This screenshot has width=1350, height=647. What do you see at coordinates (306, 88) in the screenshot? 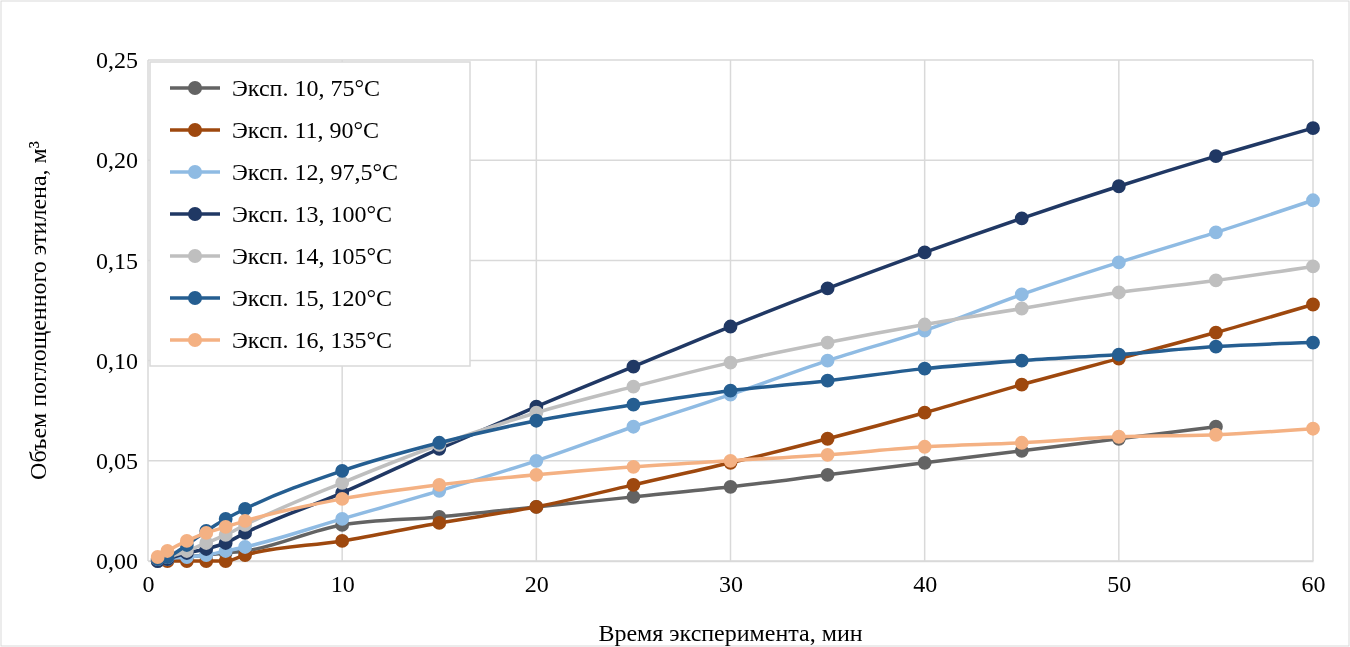
I see `legend-label: Эксп. 10, 75°C` at bounding box center [306, 88].